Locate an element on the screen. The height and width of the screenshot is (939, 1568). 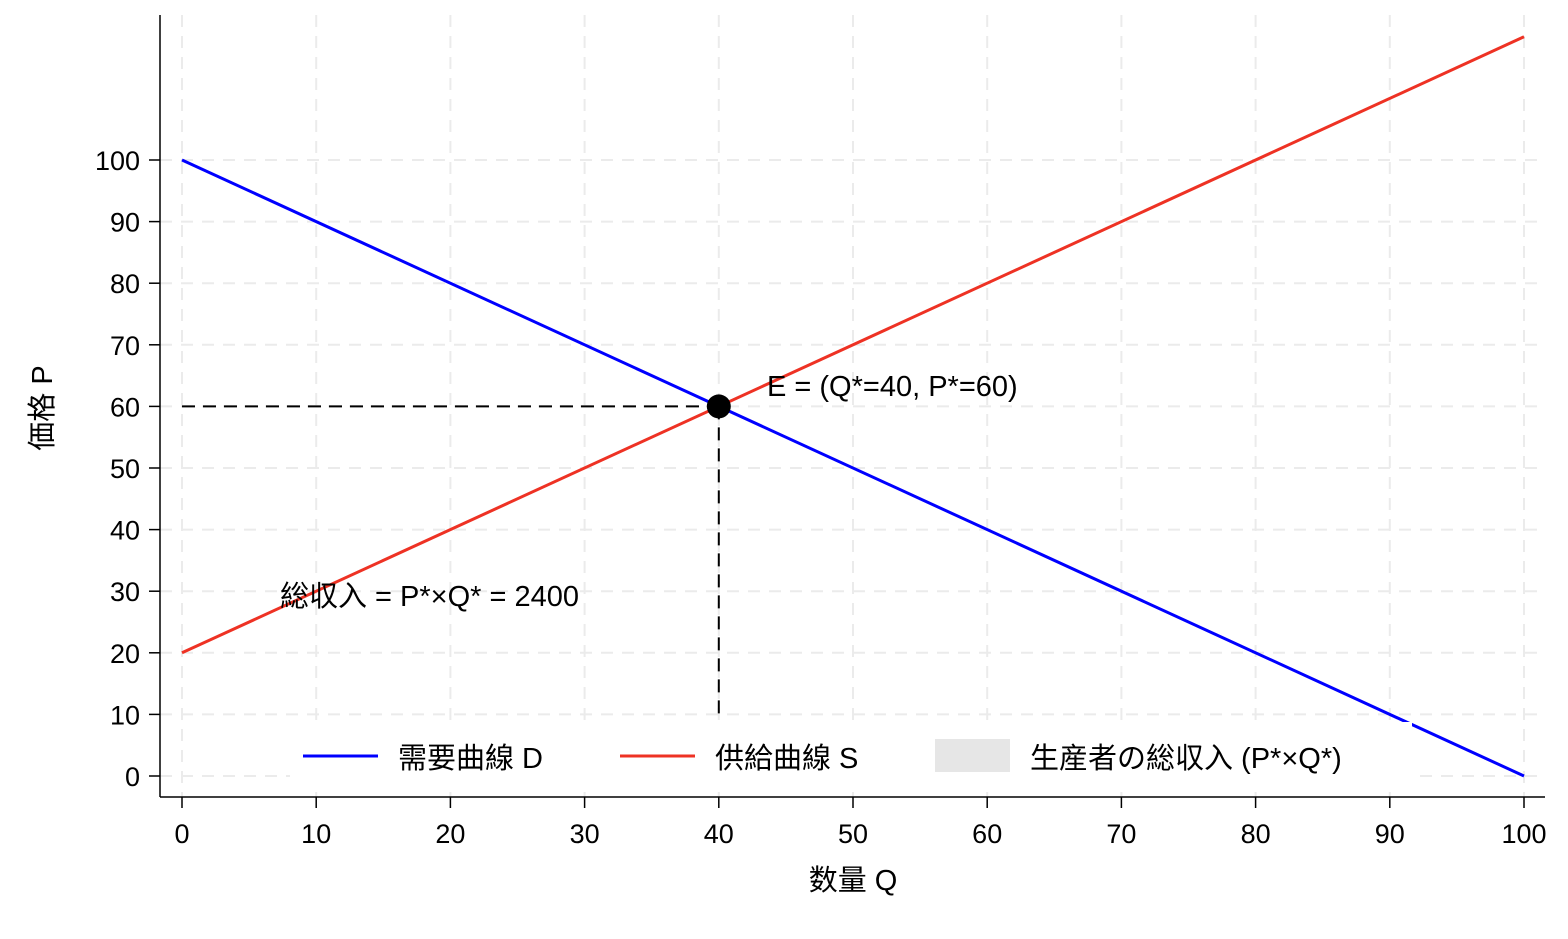
equilibrium-label: E = (Q*=40, P*=60) is located at coordinates (892, 387).